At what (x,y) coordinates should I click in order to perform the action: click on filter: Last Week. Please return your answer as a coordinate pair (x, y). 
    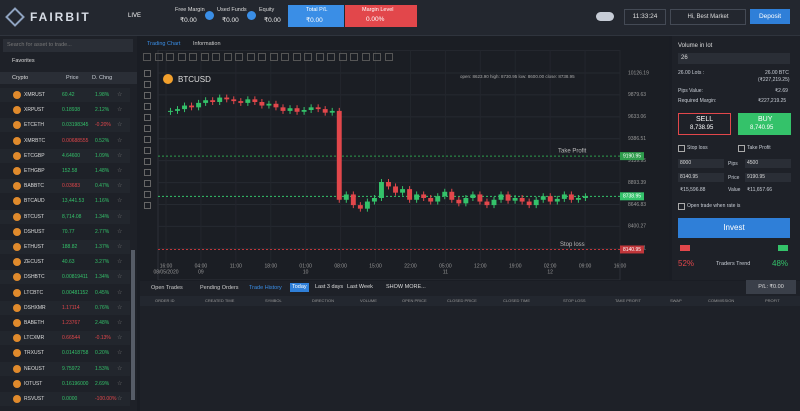
    Looking at the image, I should click on (360, 287).